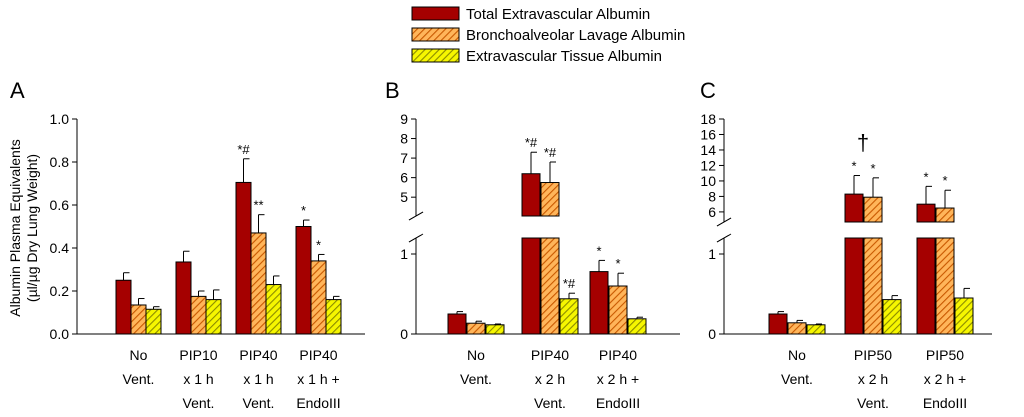 This screenshot has width=1024, height=417. Describe the element at coordinates (873, 209) in the screenshot. I see `panel-c-bar-1-bal-upper` at that location.